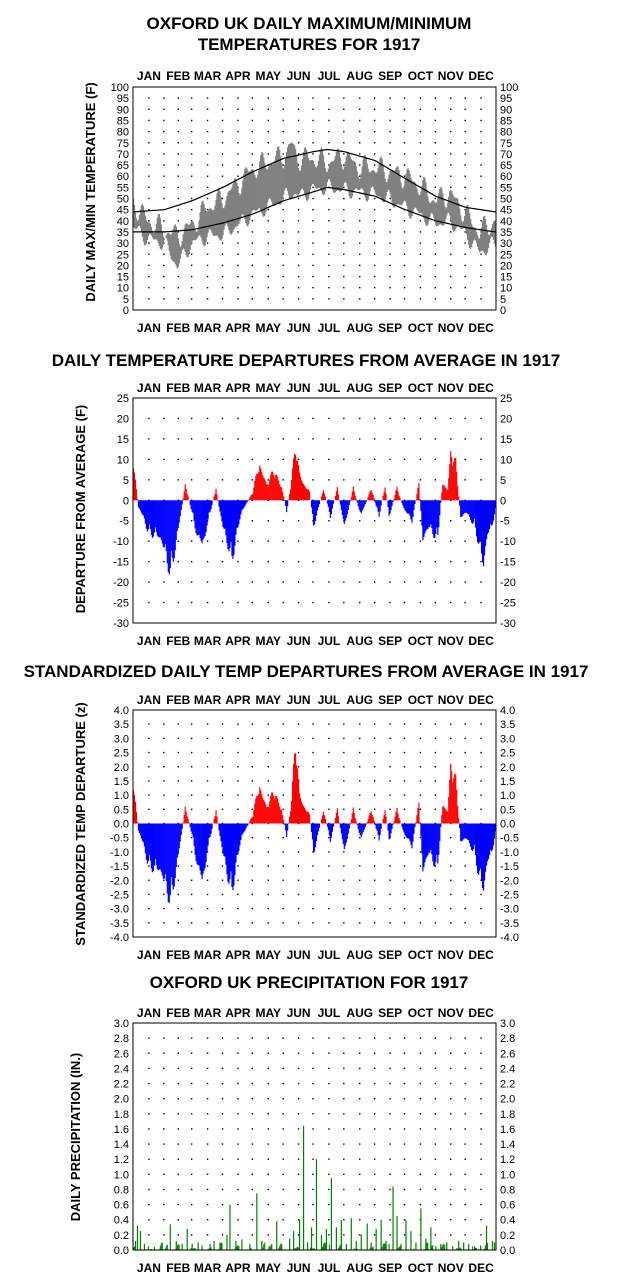  I want to click on y-tick-label-left: 1.0, so click(121, 796).